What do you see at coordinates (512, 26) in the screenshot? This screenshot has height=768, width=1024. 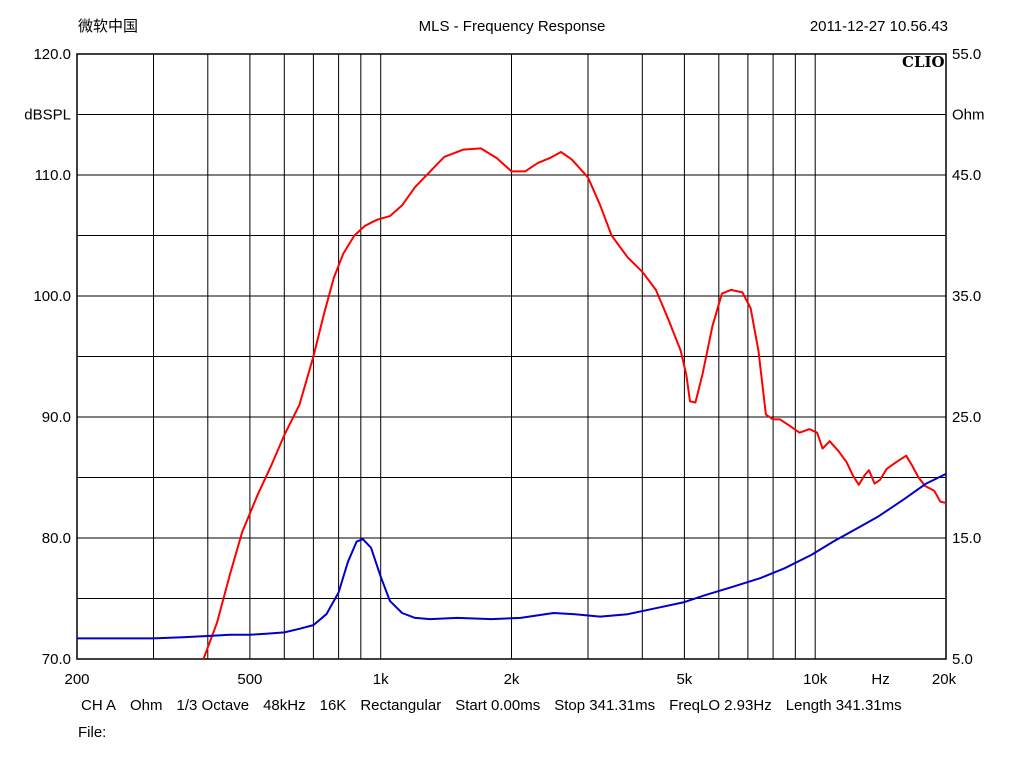 I see `chart-title: MLS - Frequency Response` at bounding box center [512, 26].